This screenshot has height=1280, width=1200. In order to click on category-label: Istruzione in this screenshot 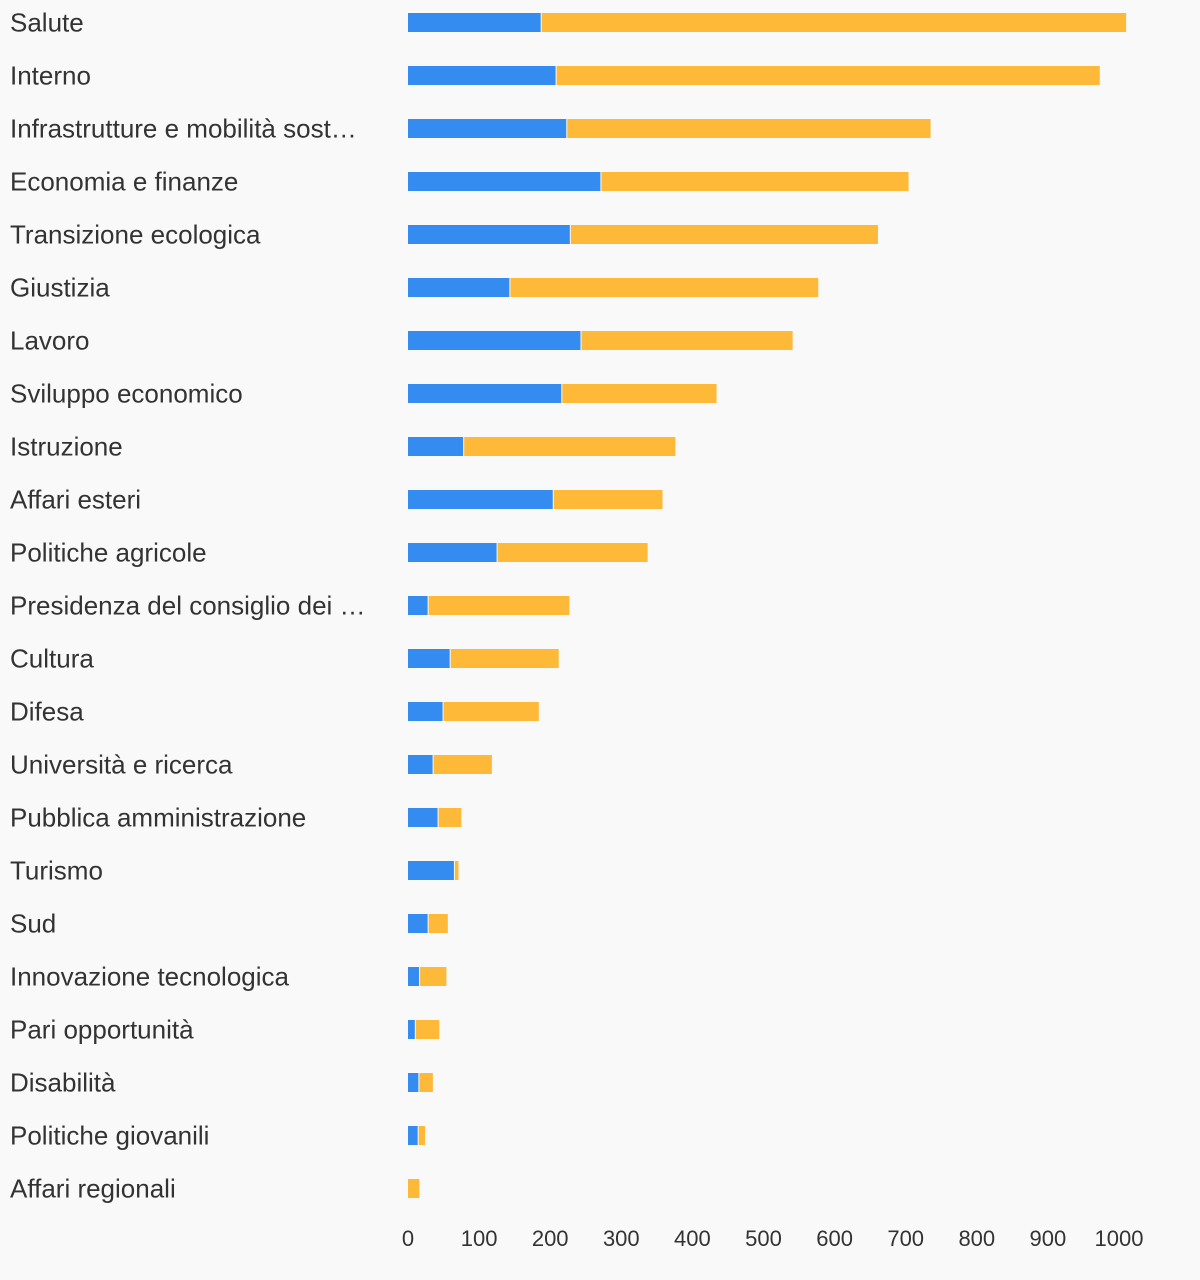, I will do `click(66, 447)`.